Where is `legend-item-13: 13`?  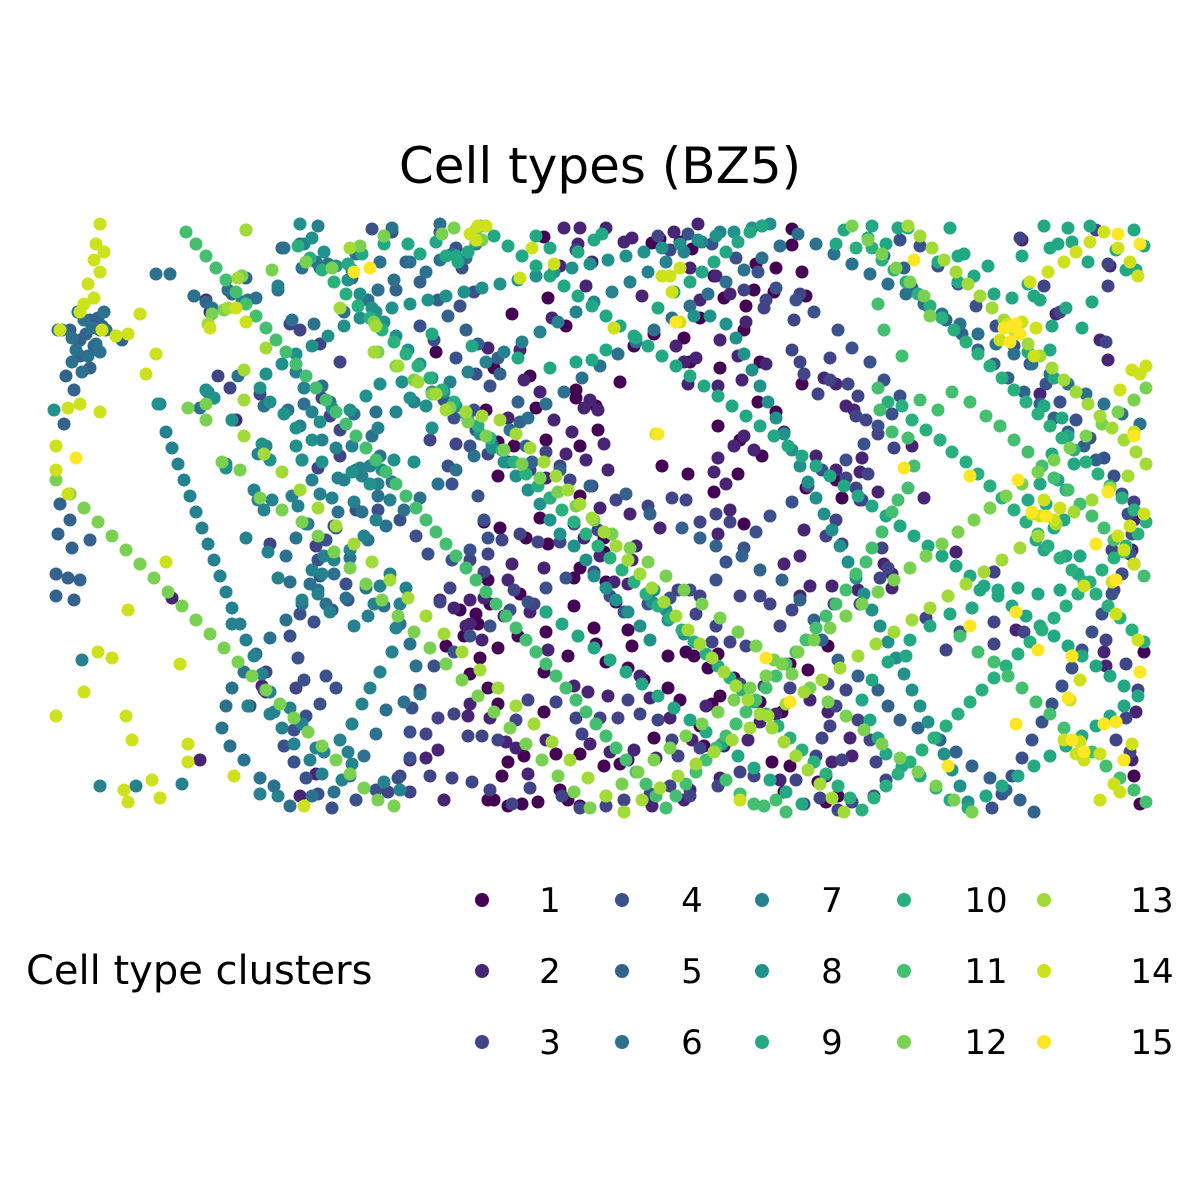
legend-item-13: 13 is located at coordinates (1105, 901).